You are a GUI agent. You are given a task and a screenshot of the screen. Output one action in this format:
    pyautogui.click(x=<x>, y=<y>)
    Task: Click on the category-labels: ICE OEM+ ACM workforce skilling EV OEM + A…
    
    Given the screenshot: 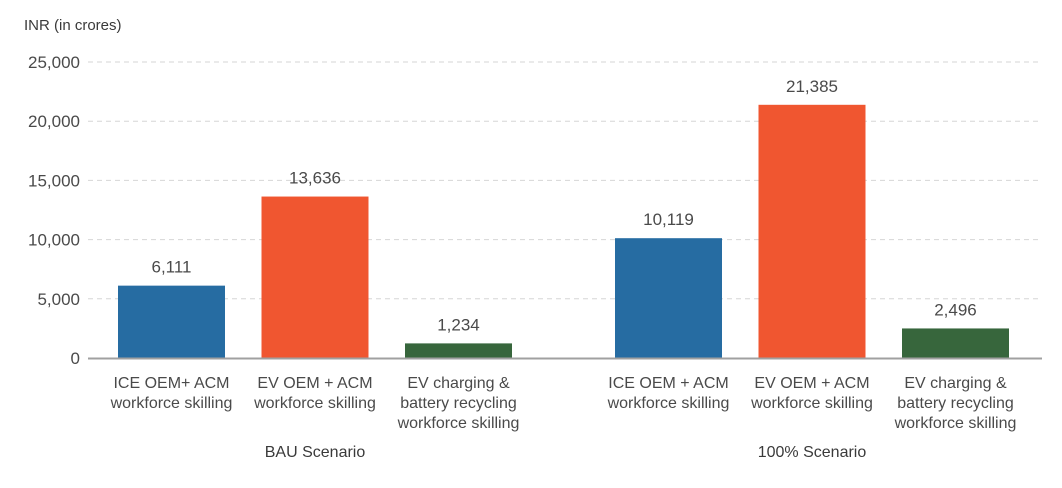 What is the action you would take?
    pyautogui.click(x=563, y=403)
    